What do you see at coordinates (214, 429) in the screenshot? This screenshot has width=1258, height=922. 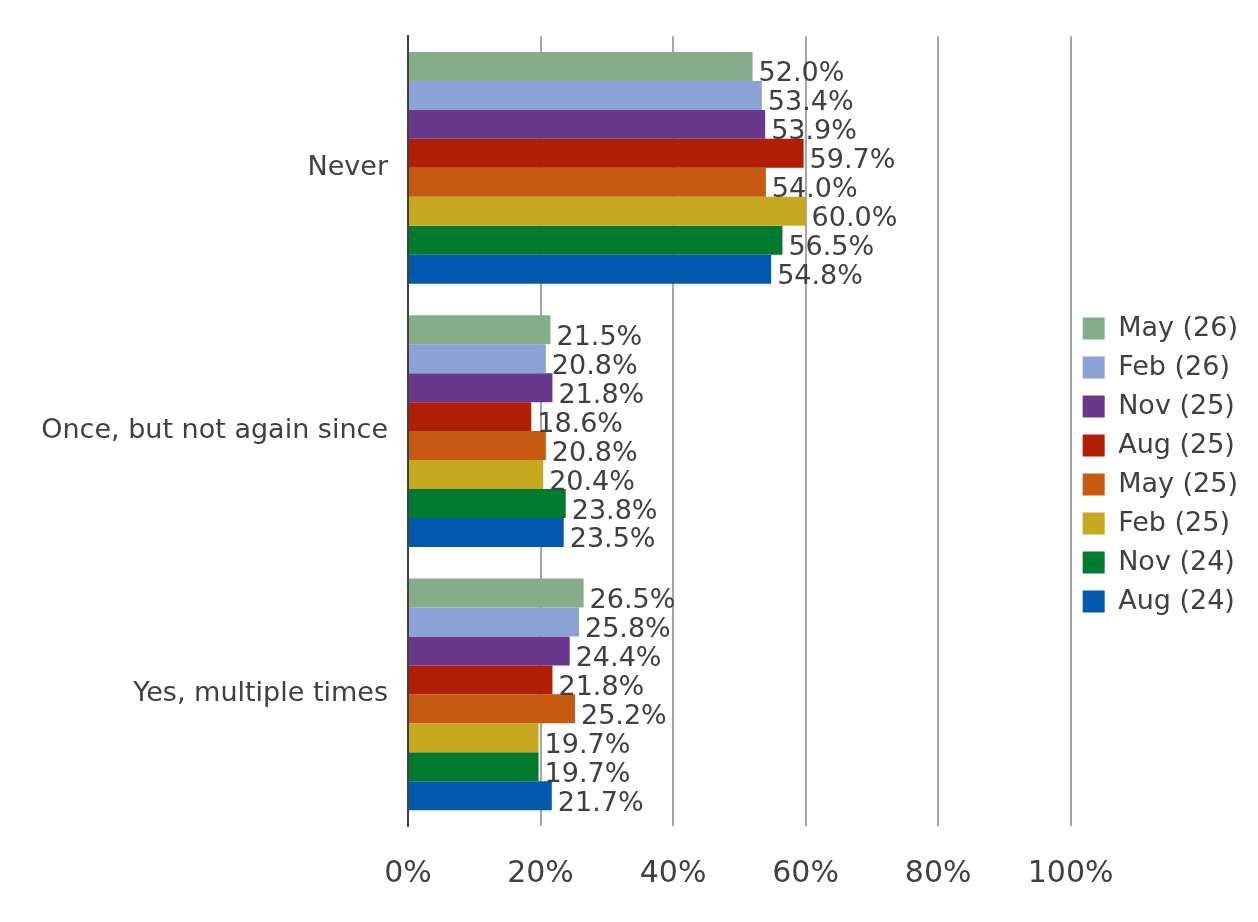 I see `y-tick-label: Once, but not again since` at bounding box center [214, 429].